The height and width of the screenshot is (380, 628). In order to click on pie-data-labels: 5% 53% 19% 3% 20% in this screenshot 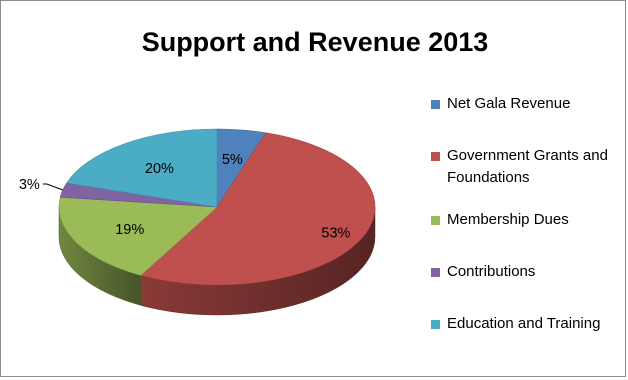, I will do `click(185, 196)`.